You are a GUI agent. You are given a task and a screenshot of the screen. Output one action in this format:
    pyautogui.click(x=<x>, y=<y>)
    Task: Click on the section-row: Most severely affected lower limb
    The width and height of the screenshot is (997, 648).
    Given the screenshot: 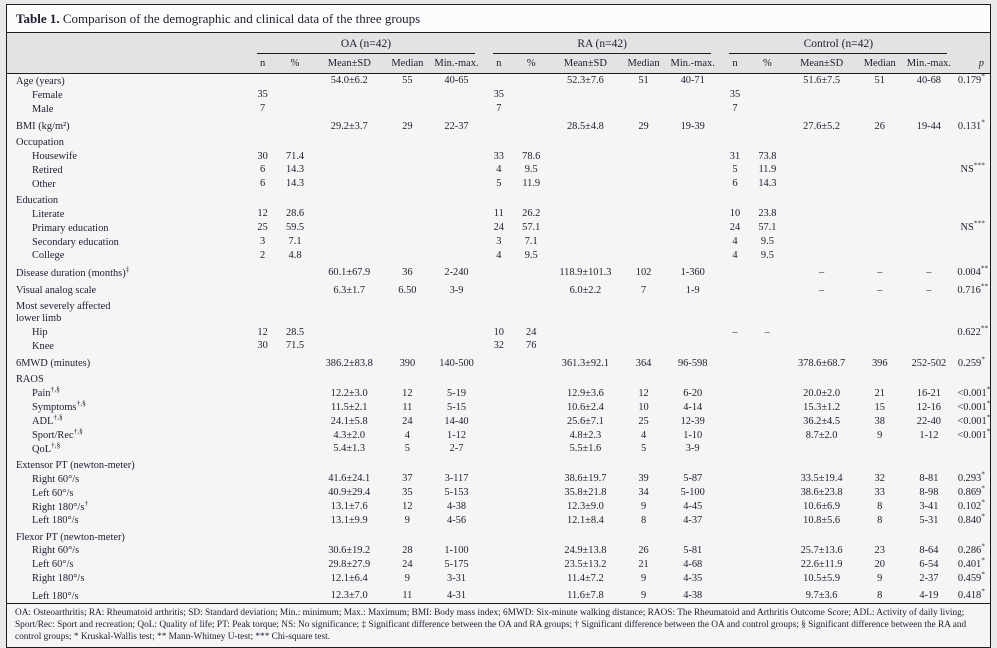 What is the action you would take?
    pyautogui.click(x=498, y=311)
    